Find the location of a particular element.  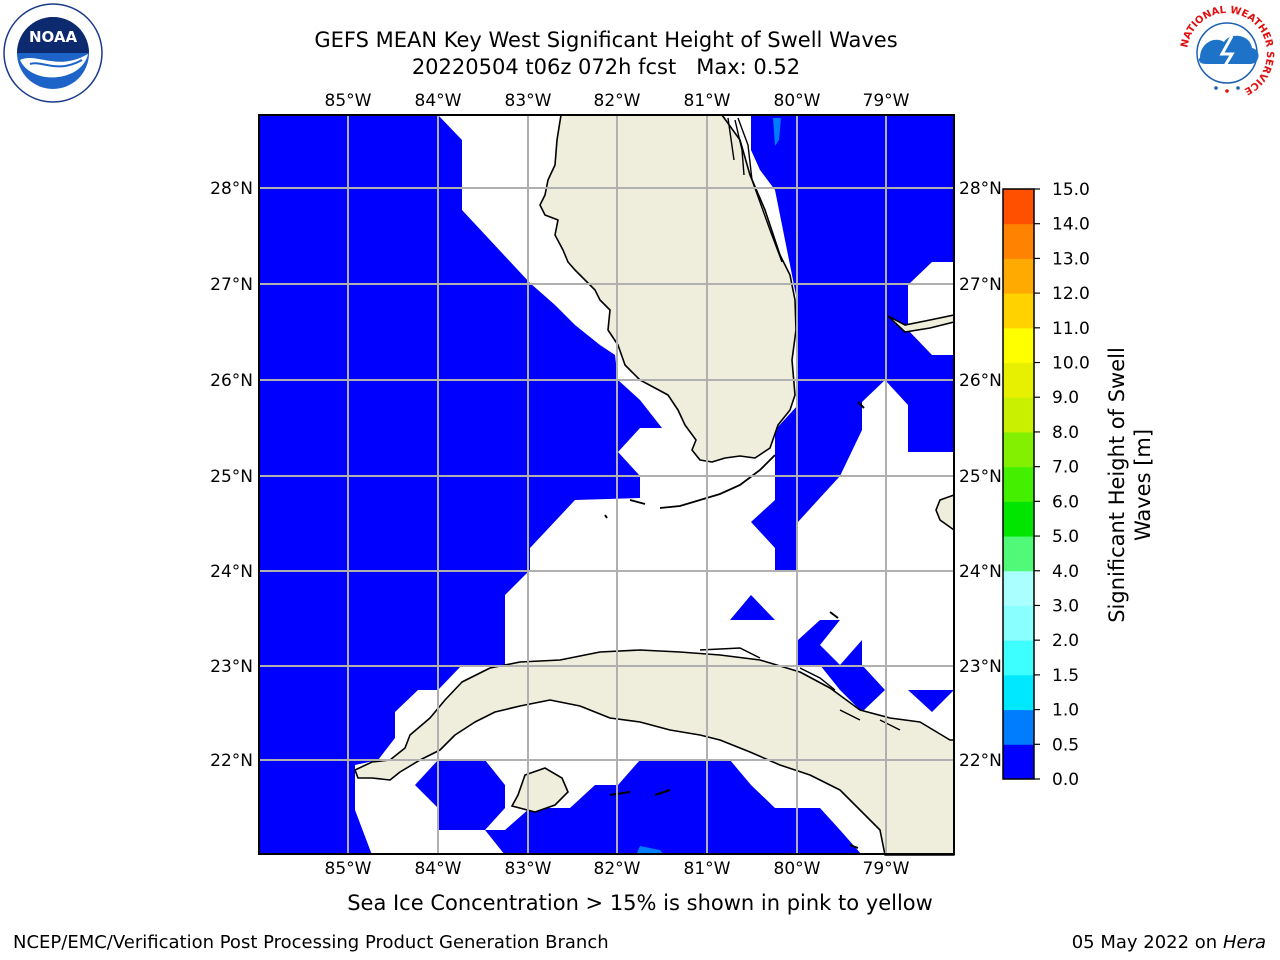

chart-subtitle: 20220504 t06z 072h fcst Max: 0.52 is located at coordinates (606, 67).